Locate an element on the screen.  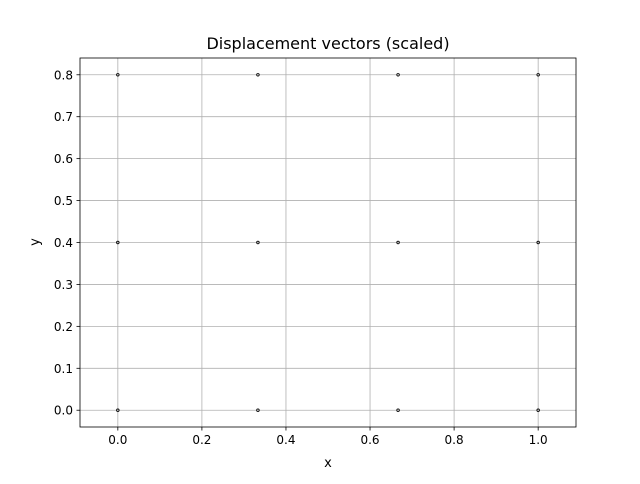
x-tick-label: 0.6 is located at coordinates (369, 440).